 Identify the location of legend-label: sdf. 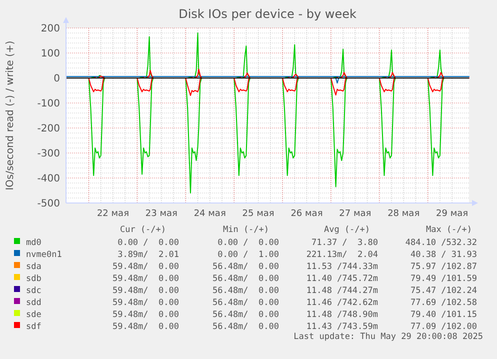
(34, 327).